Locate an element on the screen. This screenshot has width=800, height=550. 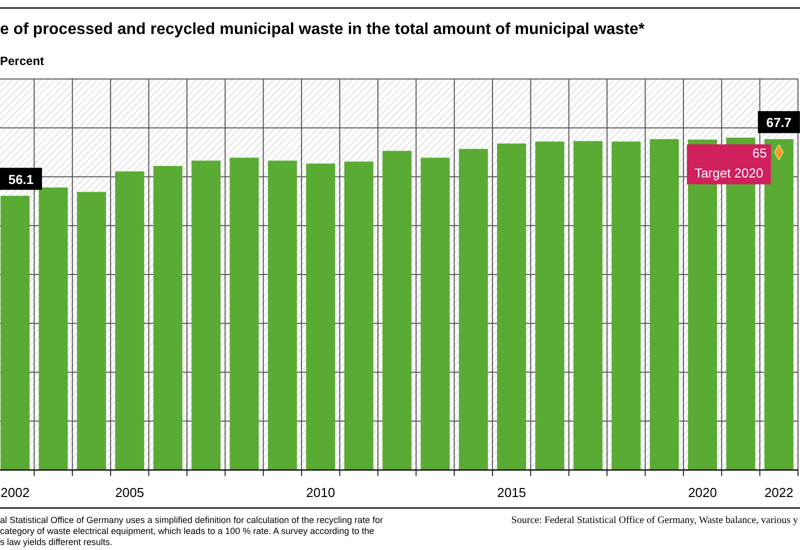
text: al Statistical Office of Germany uses a simplified definition for calculation of the recycling rate for is located at coordinates (192, 520).